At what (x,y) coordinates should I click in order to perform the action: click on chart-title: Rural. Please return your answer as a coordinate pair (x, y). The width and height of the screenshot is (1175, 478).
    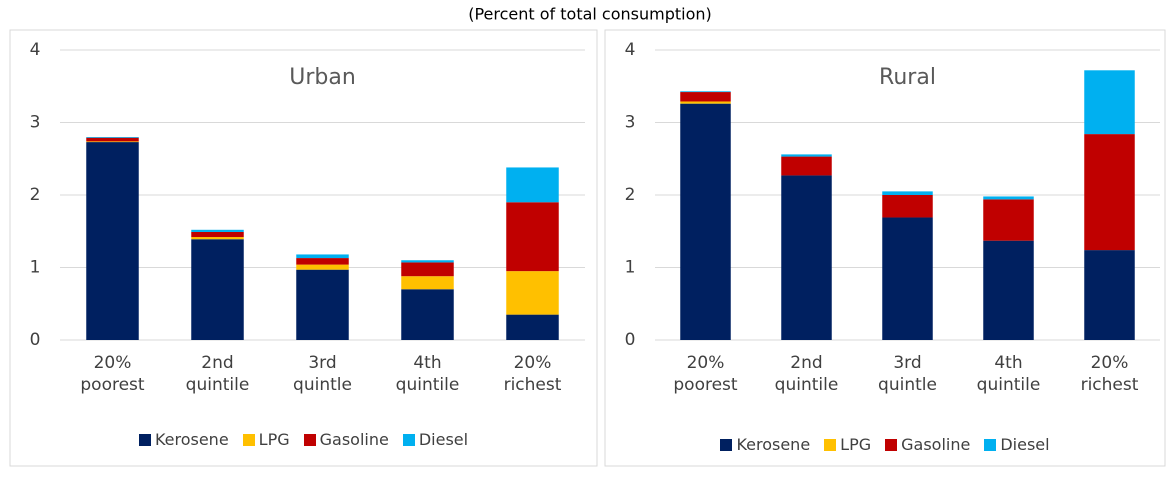
    Looking at the image, I should click on (907, 77).